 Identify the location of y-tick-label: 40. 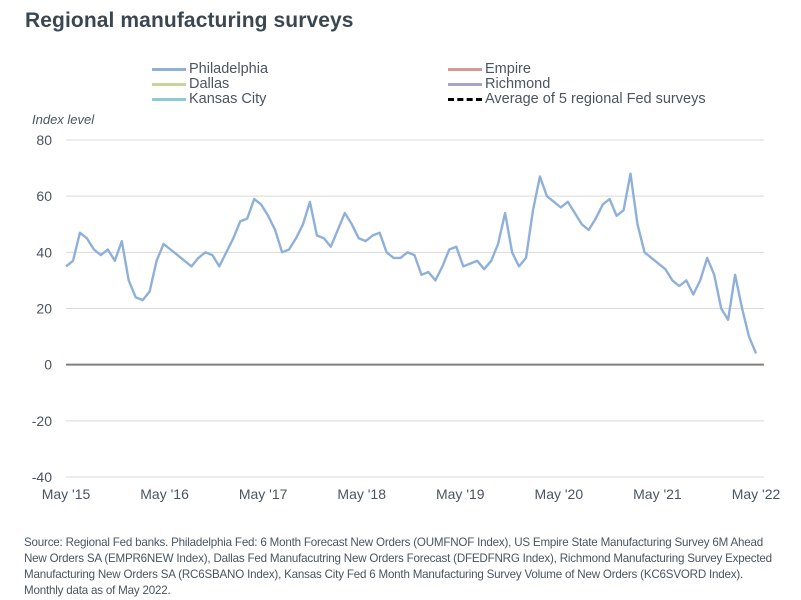
(44, 252).